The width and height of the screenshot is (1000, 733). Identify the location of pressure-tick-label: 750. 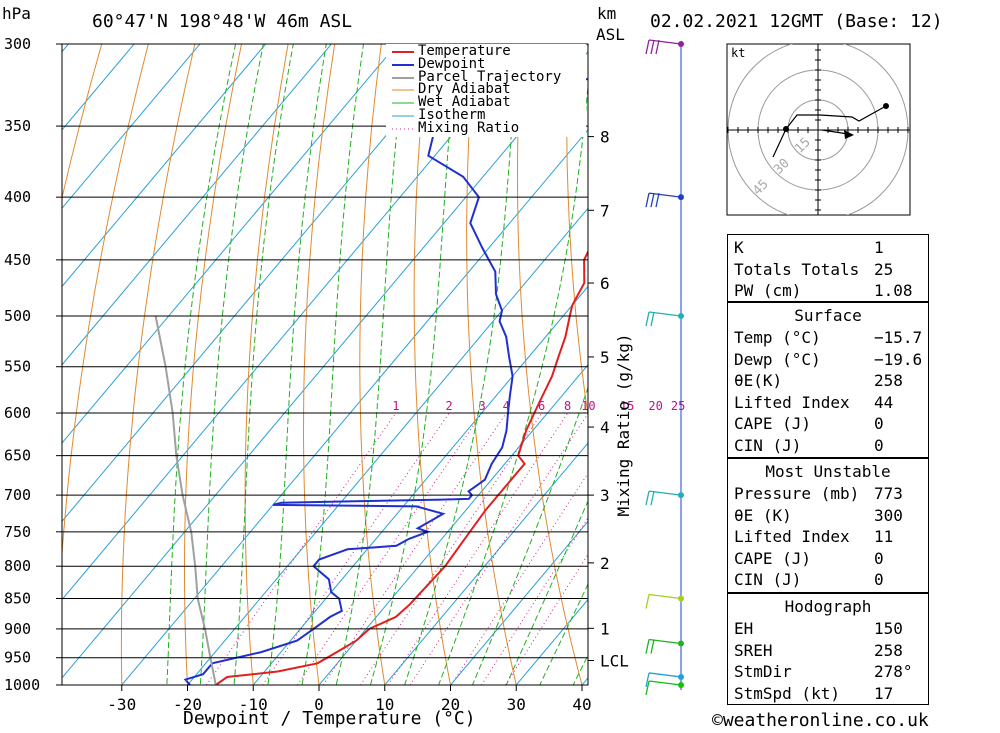
(17, 532).